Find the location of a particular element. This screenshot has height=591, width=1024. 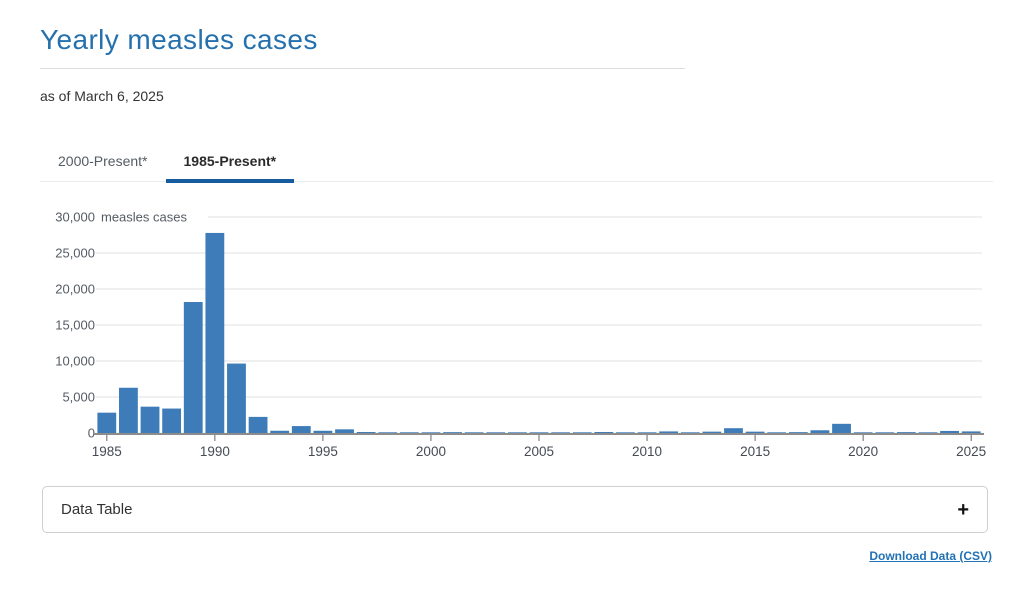

bar-1993 is located at coordinates (280, 431).